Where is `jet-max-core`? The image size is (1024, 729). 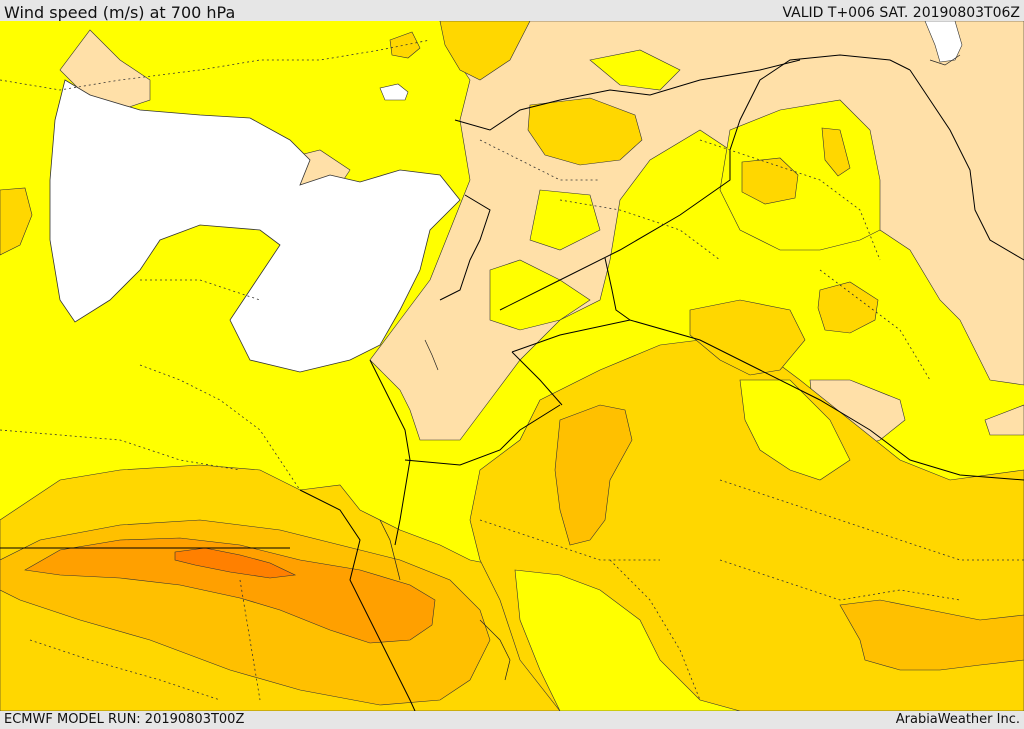 jet-max-core is located at coordinates (235, 563).